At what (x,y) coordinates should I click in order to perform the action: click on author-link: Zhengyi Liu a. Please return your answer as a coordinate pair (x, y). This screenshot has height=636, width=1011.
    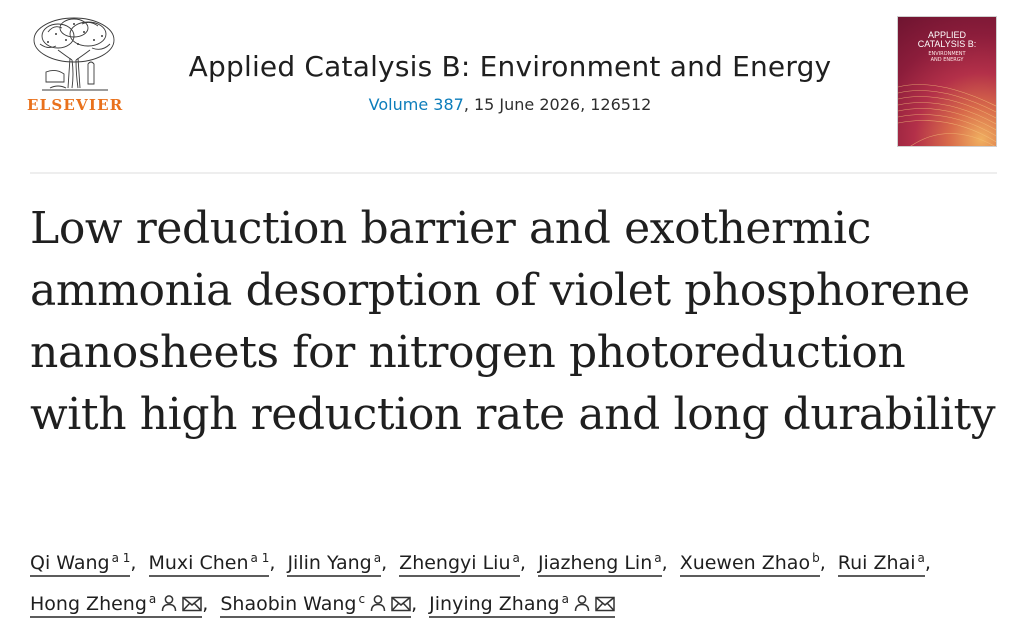
    Looking at the image, I should click on (459, 564).